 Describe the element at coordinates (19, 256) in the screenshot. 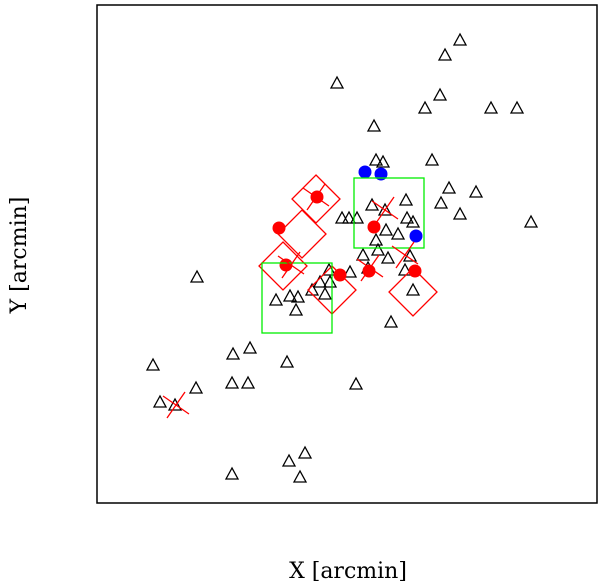

I see `y-axis-label: Y [arcmin]` at that location.